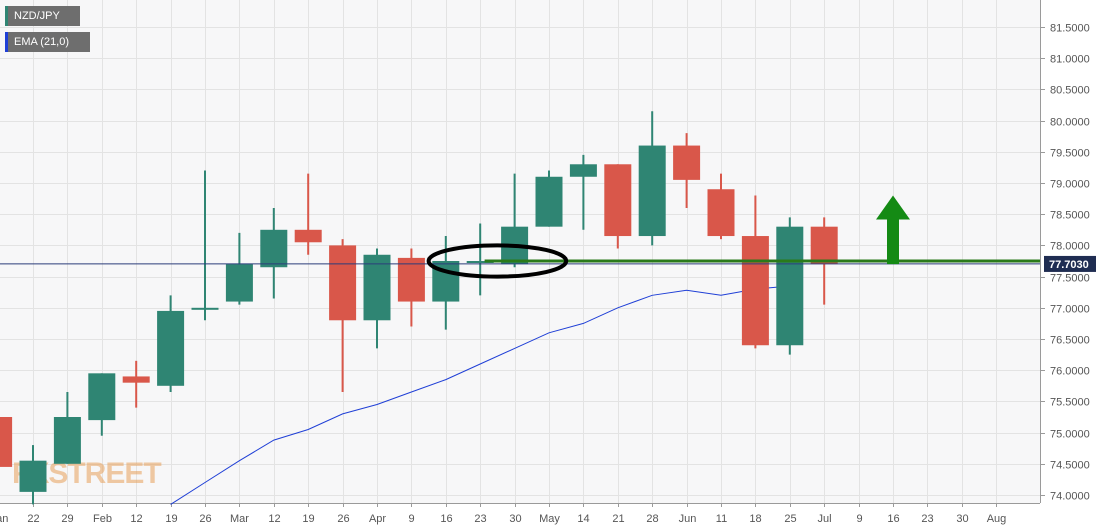 This screenshot has width=1113, height=530. I want to click on y-tick-label: 81.0000, so click(1070, 60).